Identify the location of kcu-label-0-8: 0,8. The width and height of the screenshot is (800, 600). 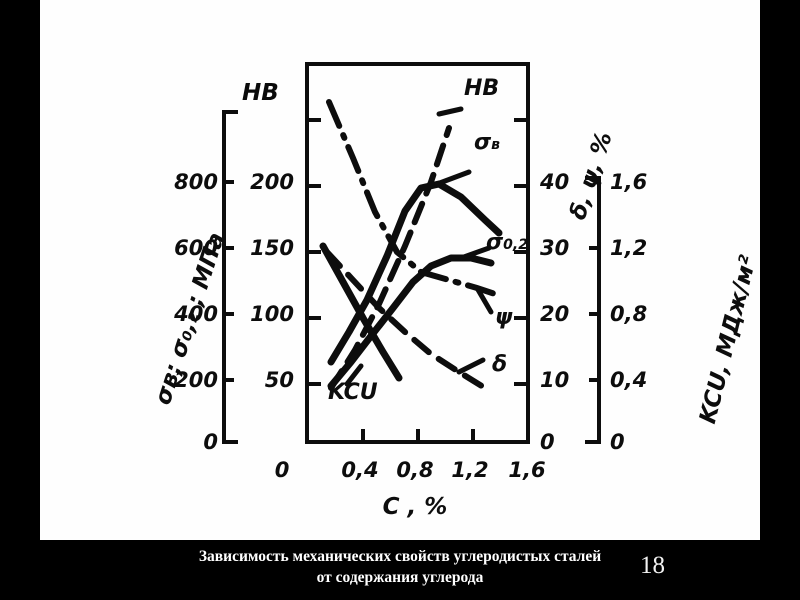
(629, 314).